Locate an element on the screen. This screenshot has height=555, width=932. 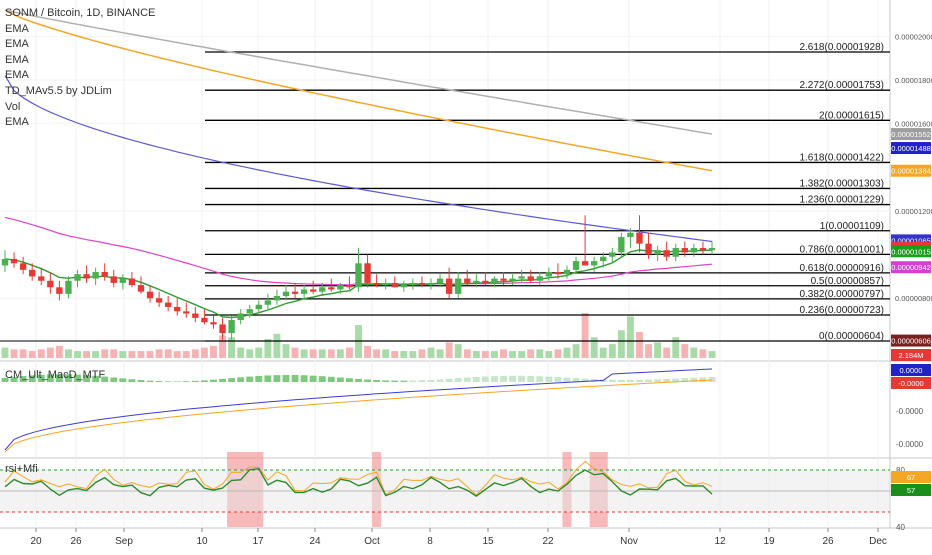
price-badge-label: 0.00001015 is located at coordinates (911, 251).